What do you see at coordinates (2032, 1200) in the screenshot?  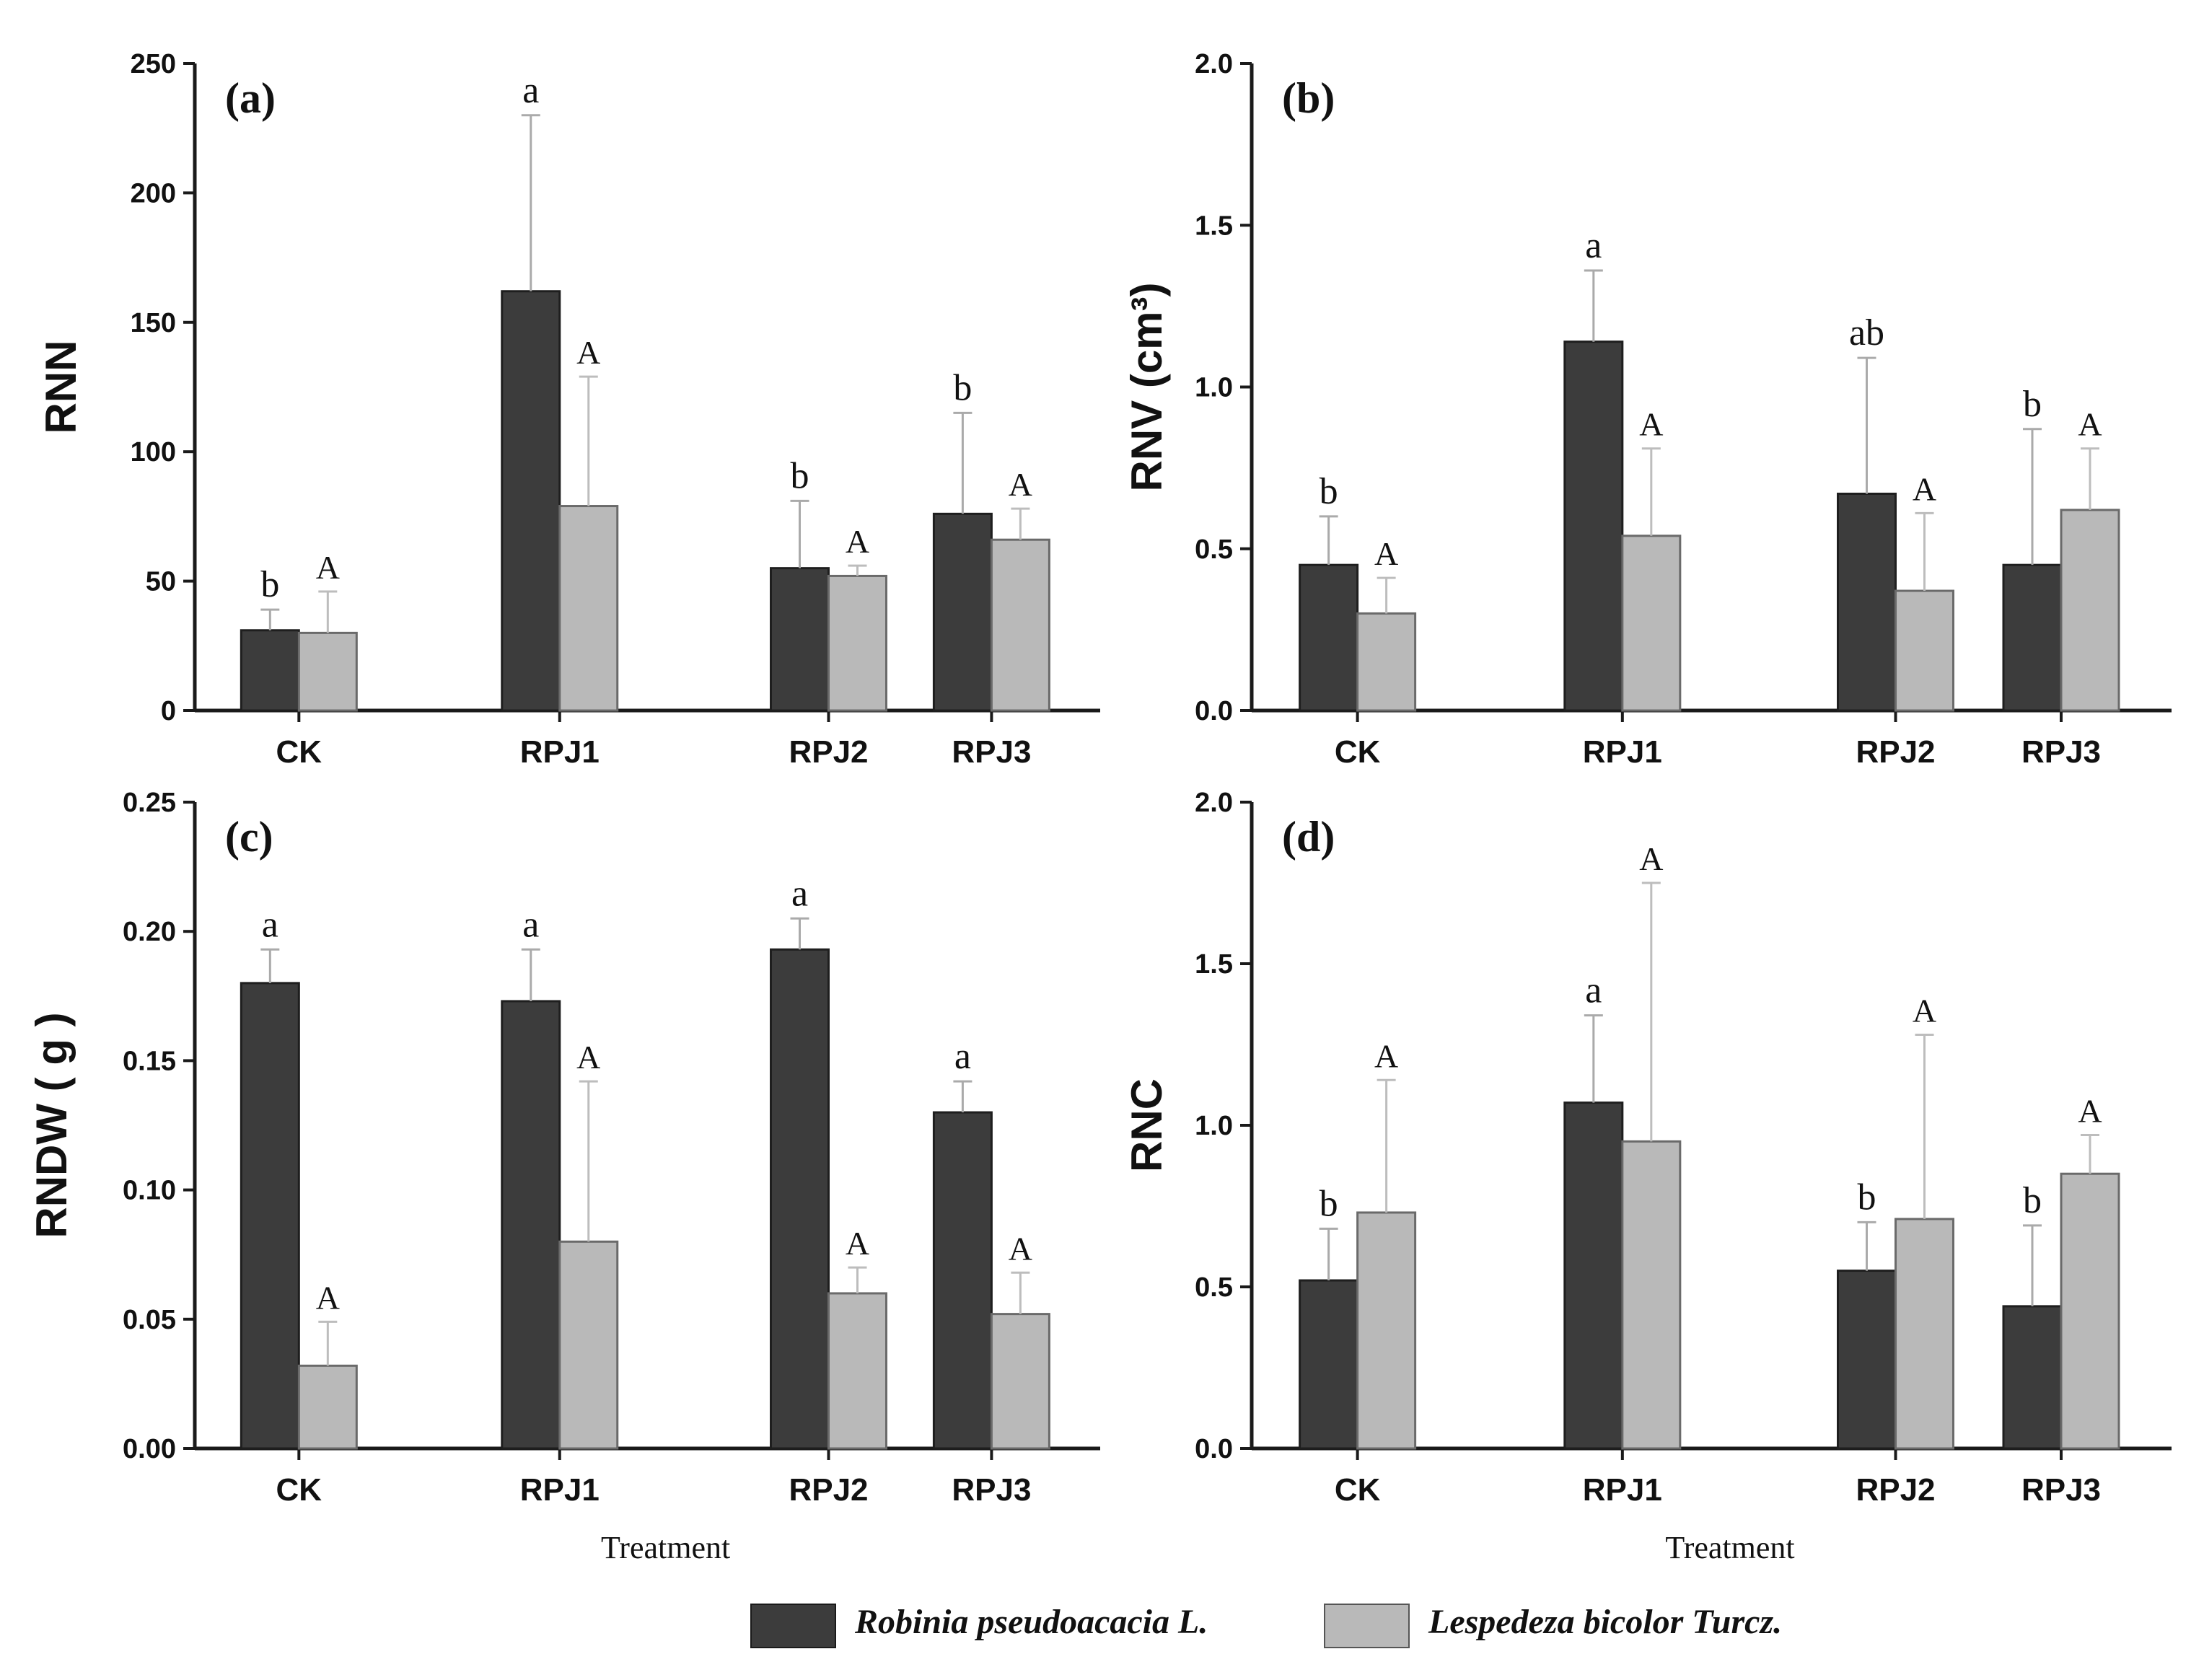 I see `panel-d-significance-letter: b` at bounding box center [2032, 1200].